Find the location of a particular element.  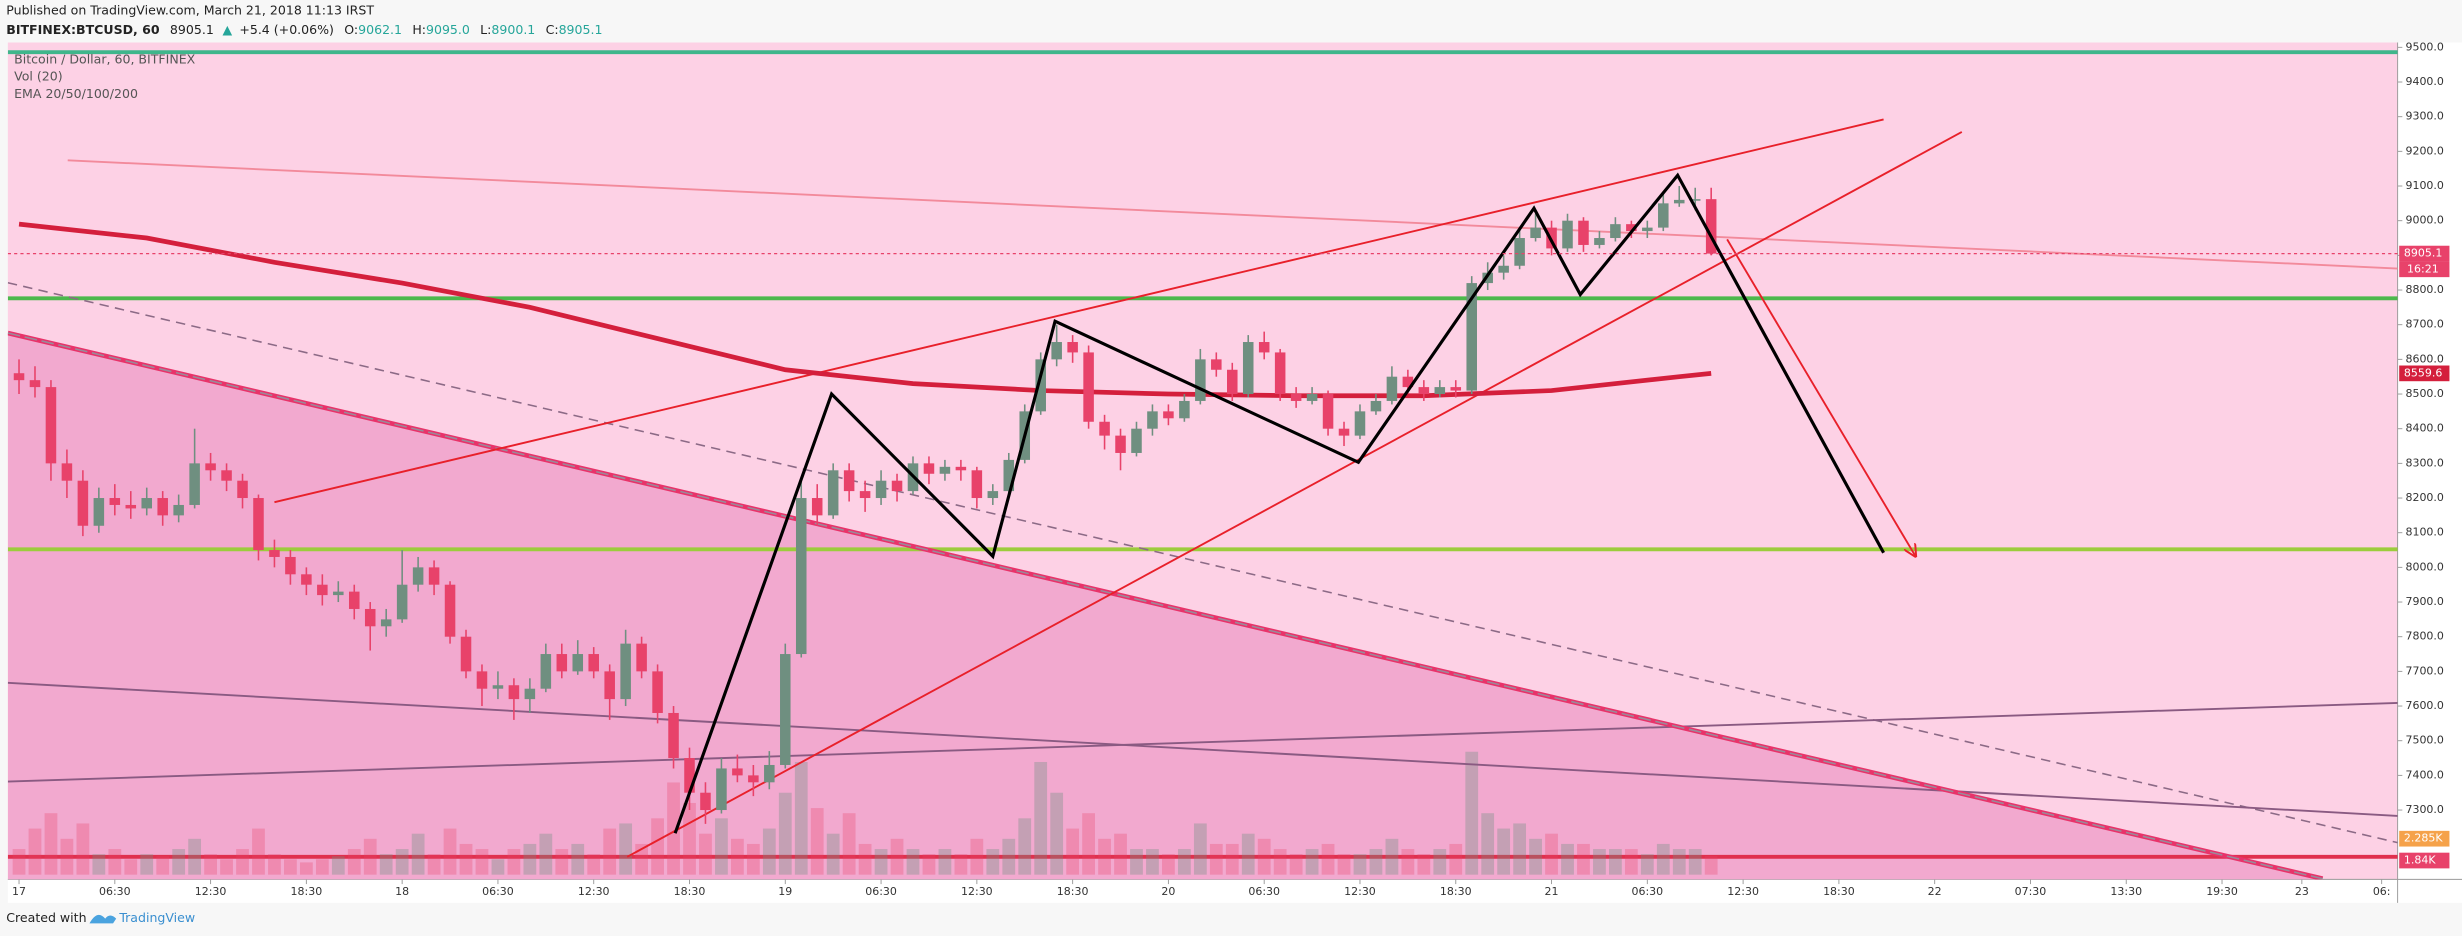

x-tick-label: 21 is located at coordinates (1552, 891).